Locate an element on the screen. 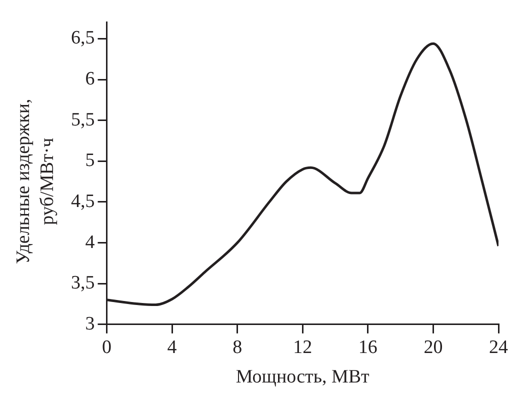 The height and width of the screenshot is (401, 519). y-tick-label: 6,5 is located at coordinates (83, 38).